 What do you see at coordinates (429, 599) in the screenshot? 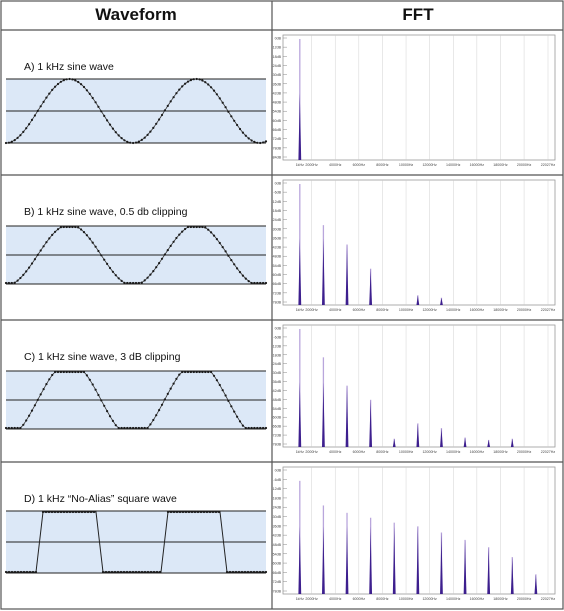
I see `fft-x-tick-label: 12000Hz` at bounding box center [429, 599].